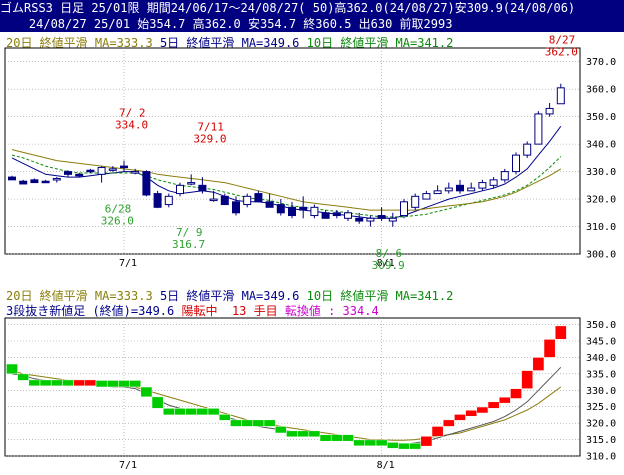 The width and height of the screenshot is (624, 475). I want to click on brick-panel-xtick-label: 7/1, so click(128, 465).